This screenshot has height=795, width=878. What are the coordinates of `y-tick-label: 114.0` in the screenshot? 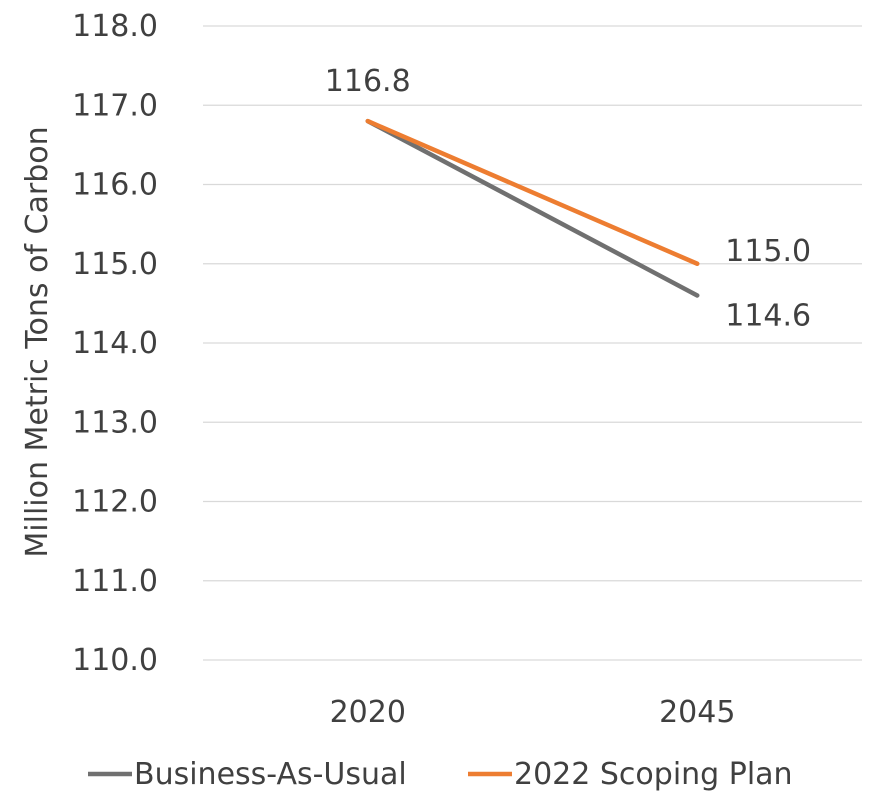 It's located at (115, 343).